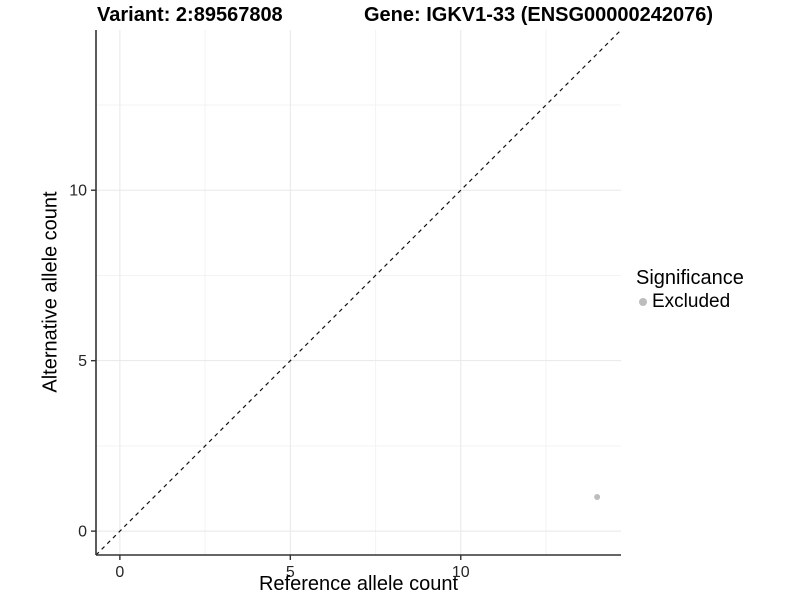 The width and height of the screenshot is (800, 600). I want to click on data-point, so click(597, 497).